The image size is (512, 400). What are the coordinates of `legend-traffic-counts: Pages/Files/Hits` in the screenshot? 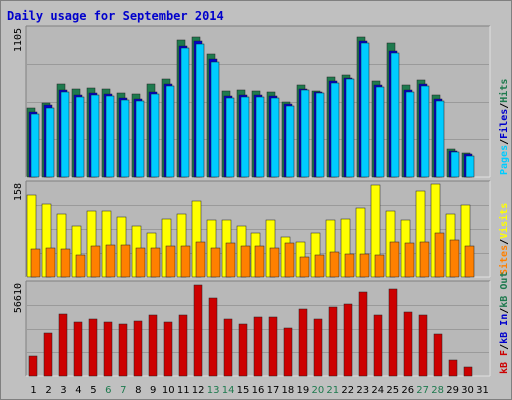 It's located at (504, 127).